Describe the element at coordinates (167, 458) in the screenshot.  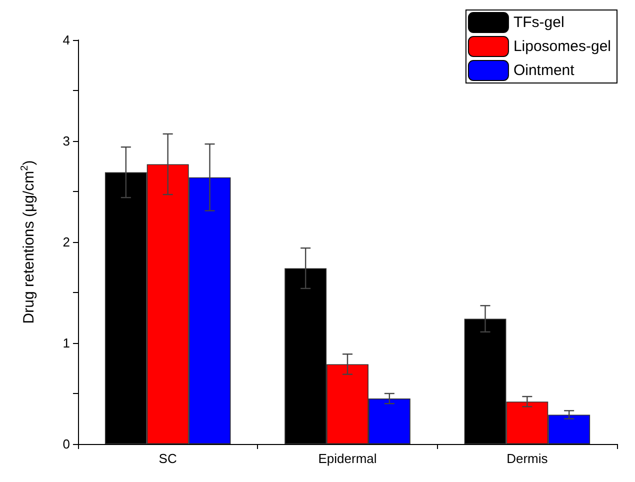
I see `x-tick-label: SC` at that location.